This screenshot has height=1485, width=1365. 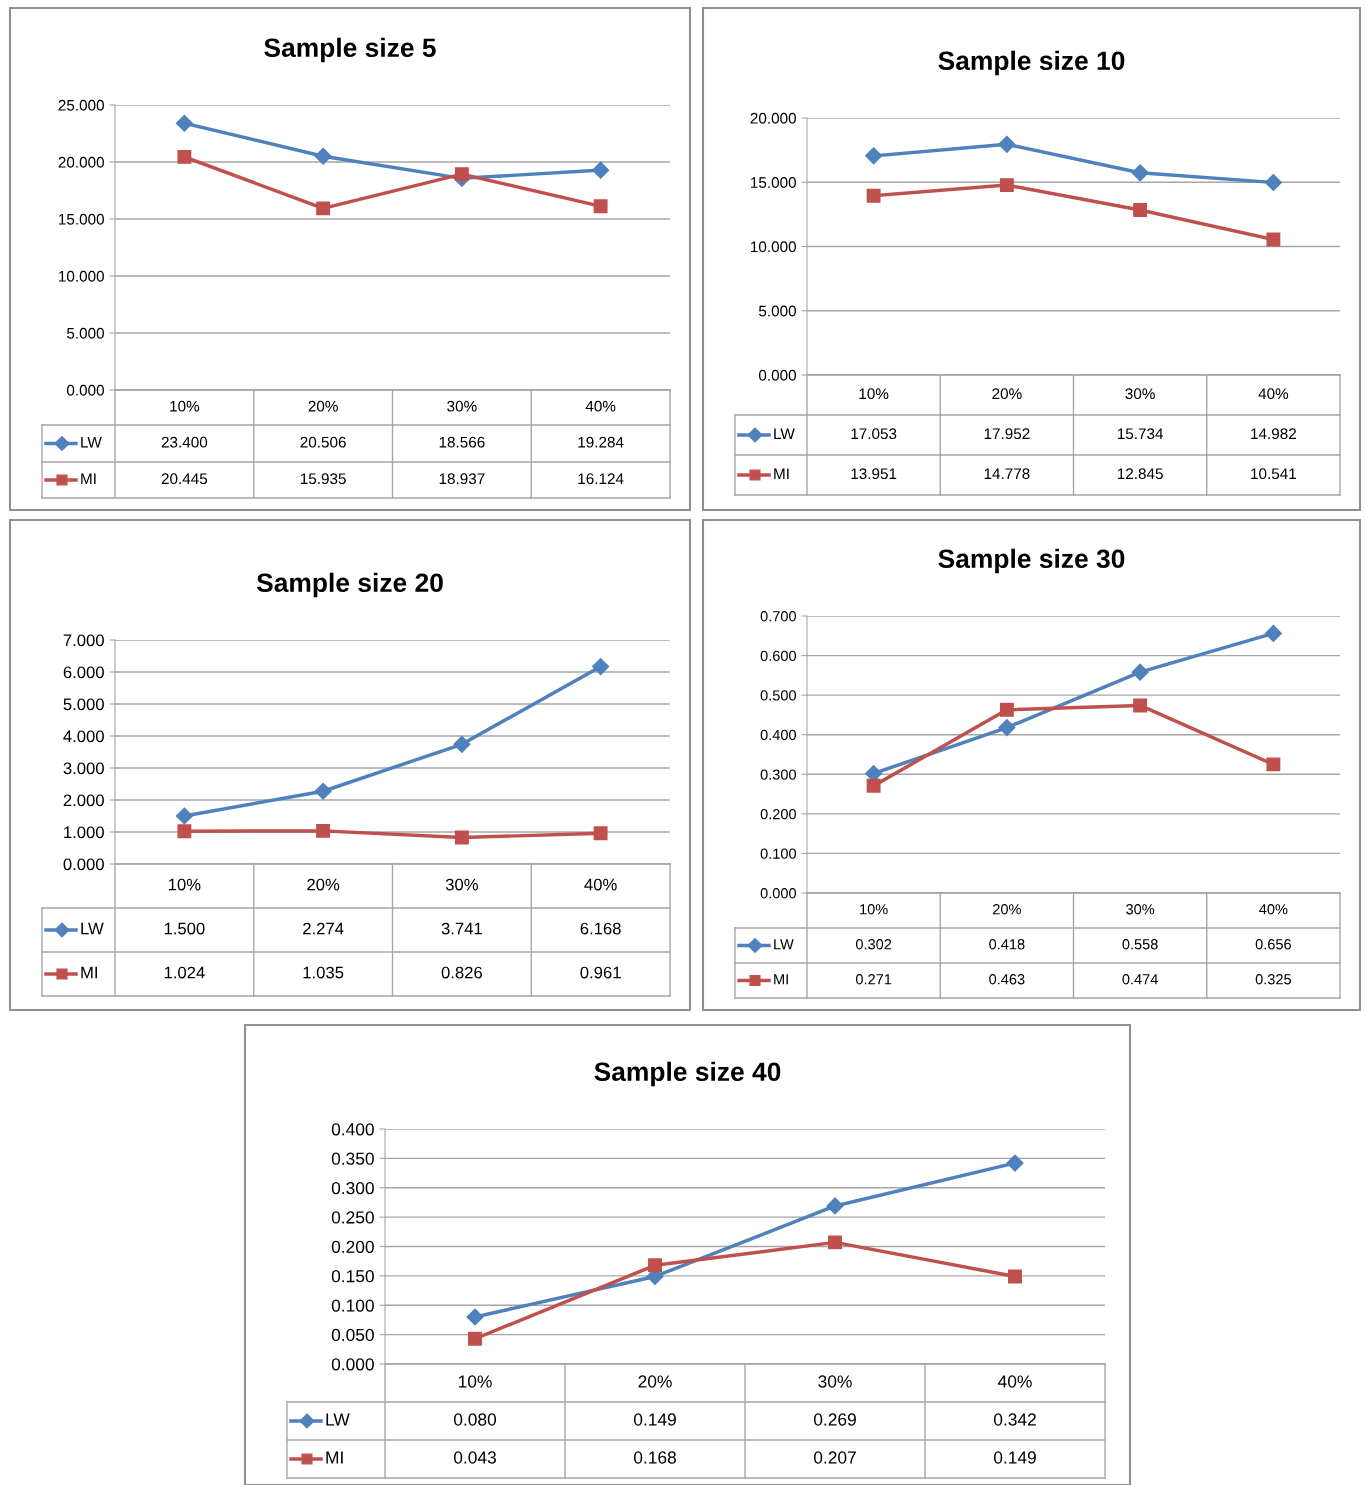 What do you see at coordinates (1007, 434) in the screenshot?
I see `data-label: 17.952` at bounding box center [1007, 434].